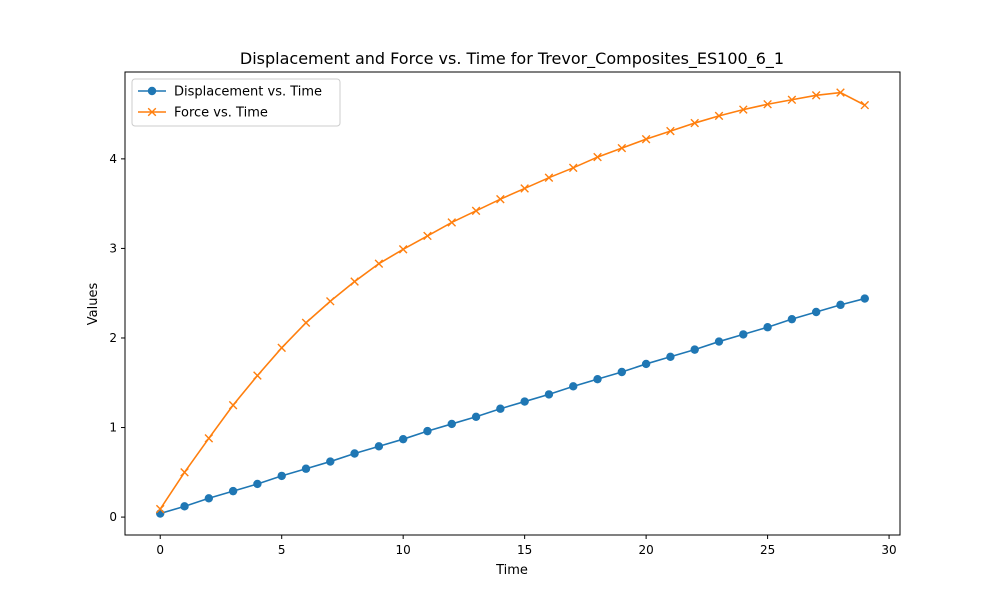  I want to click on x-tick-label: 10, so click(403, 550).